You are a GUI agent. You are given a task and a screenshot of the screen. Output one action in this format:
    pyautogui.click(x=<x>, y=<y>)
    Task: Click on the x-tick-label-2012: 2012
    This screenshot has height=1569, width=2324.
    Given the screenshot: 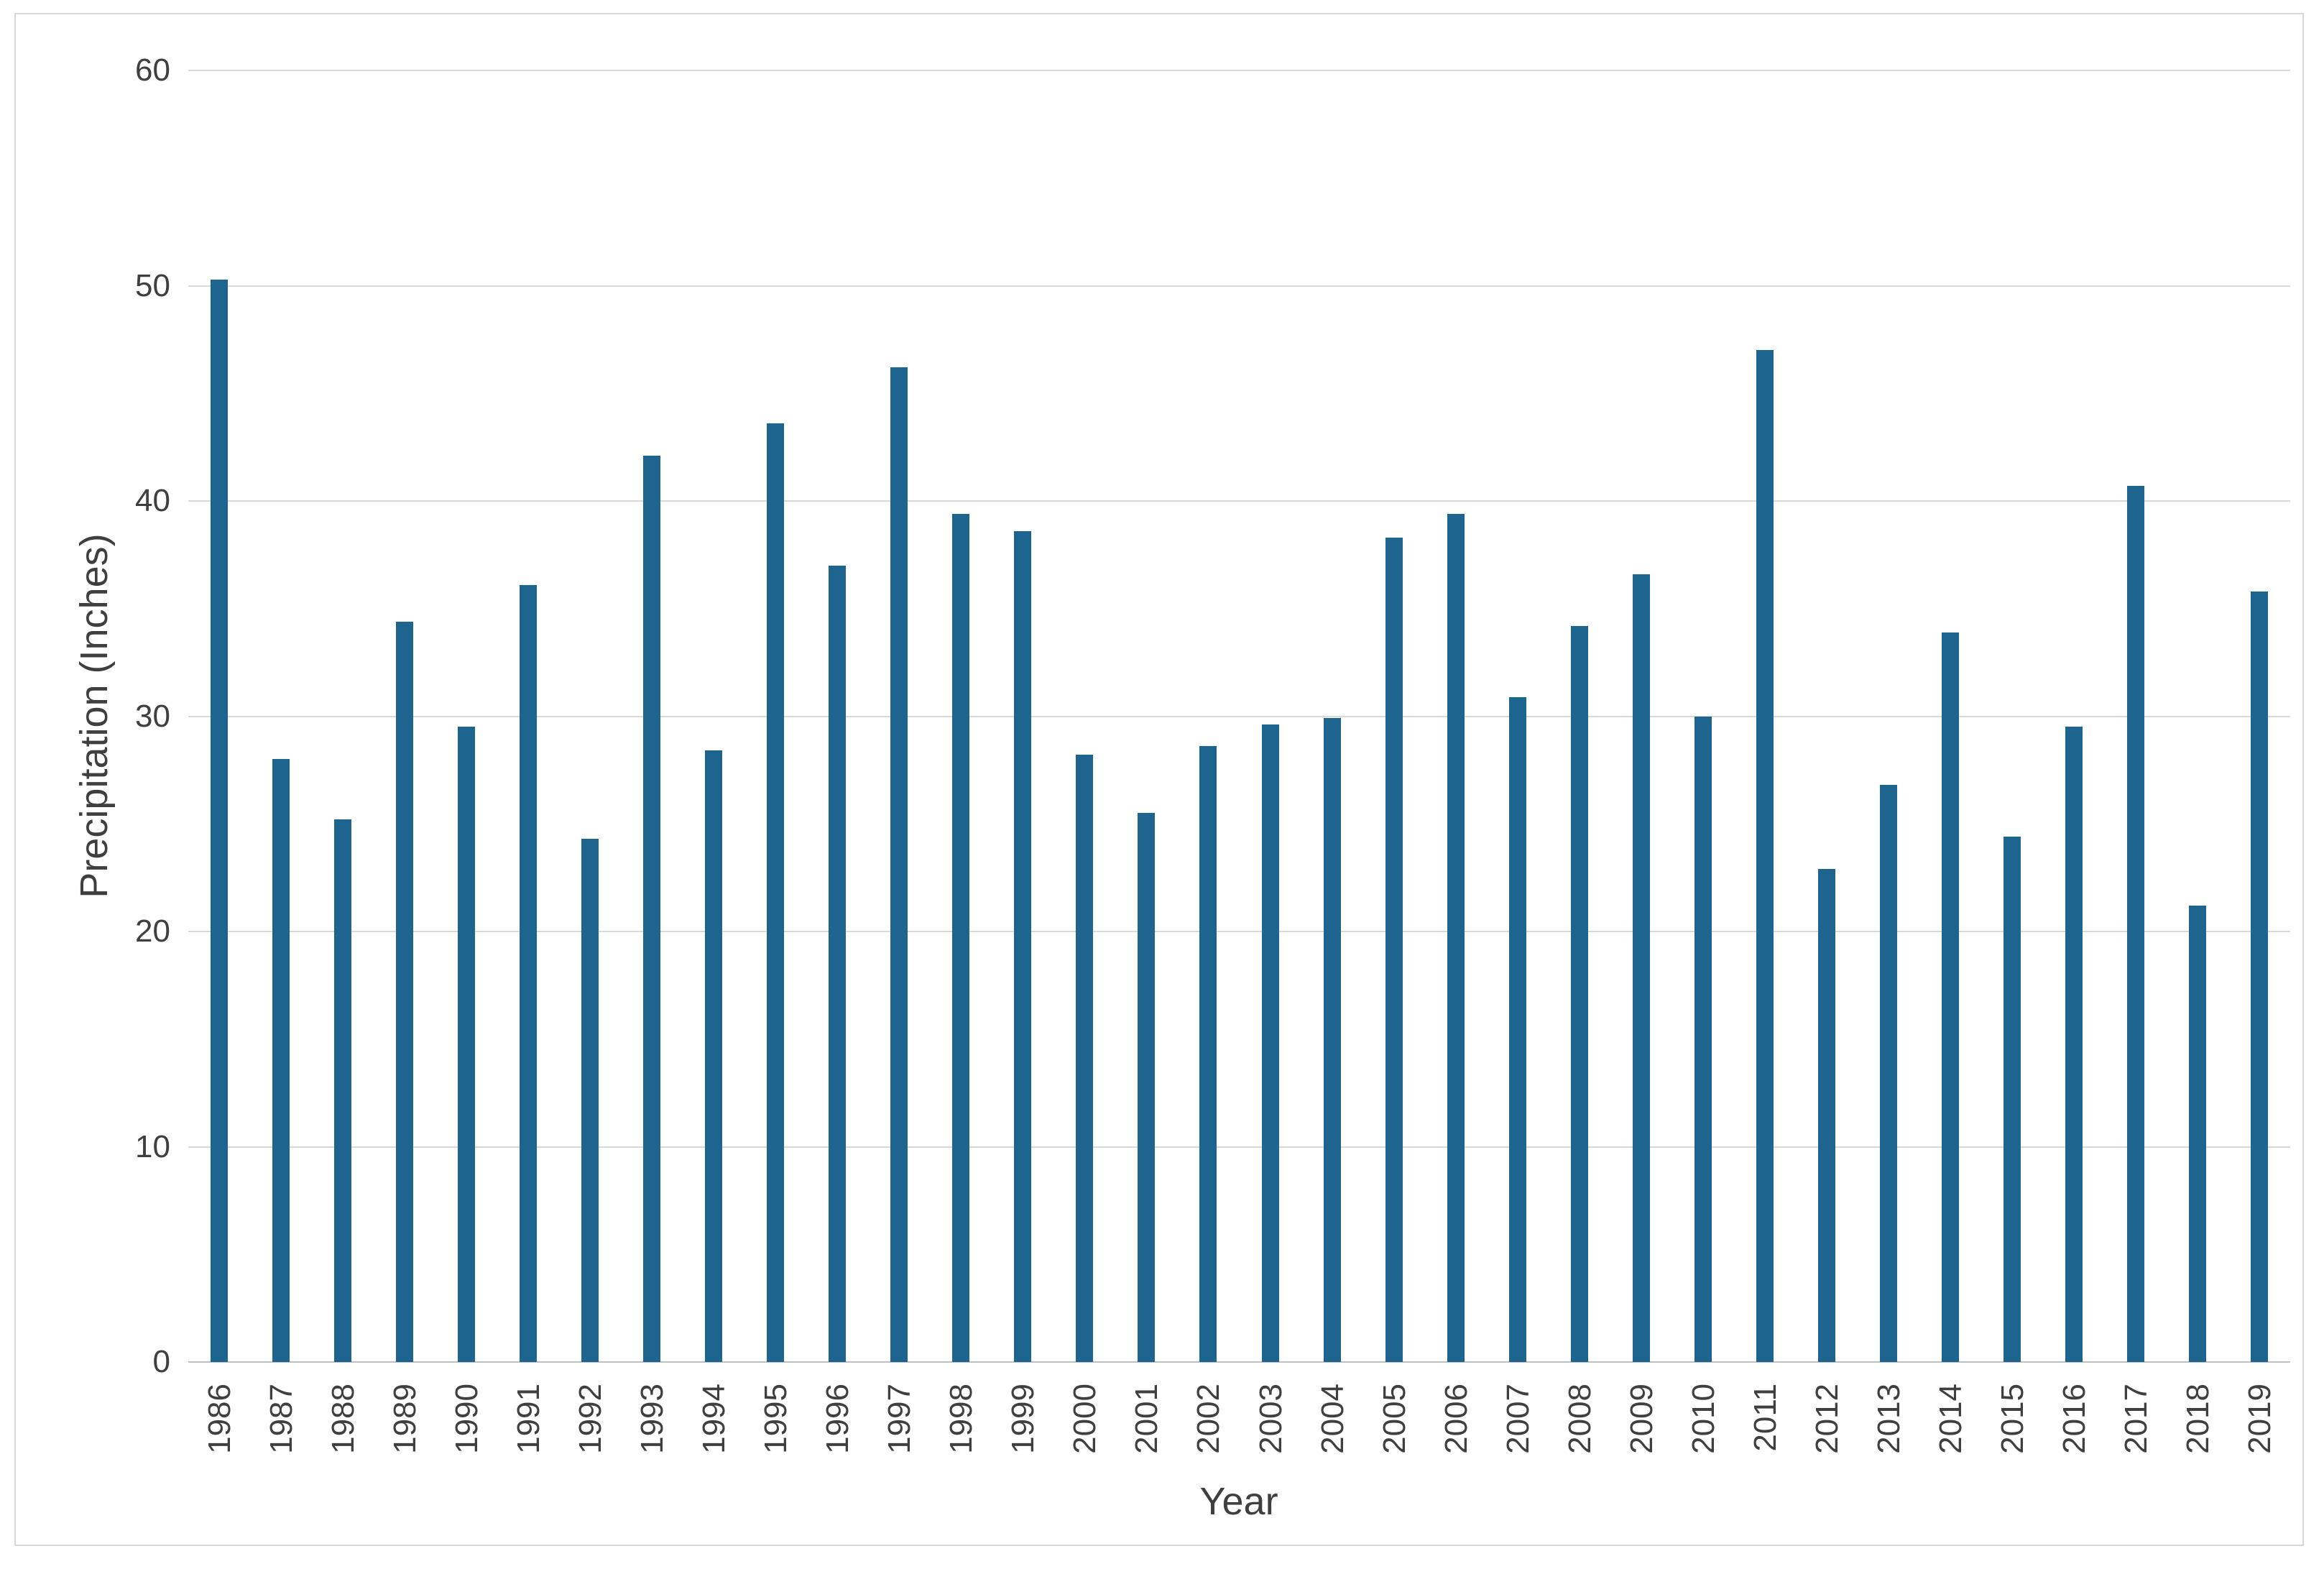 What is the action you would take?
    pyautogui.click(x=1827, y=1419)
    